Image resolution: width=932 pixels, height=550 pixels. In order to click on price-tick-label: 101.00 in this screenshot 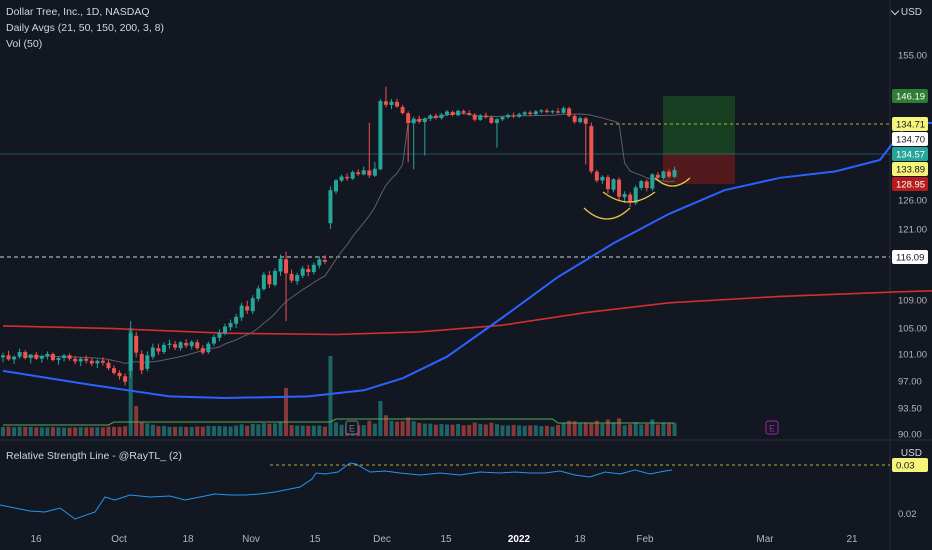, I will do `click(912, 355)`.